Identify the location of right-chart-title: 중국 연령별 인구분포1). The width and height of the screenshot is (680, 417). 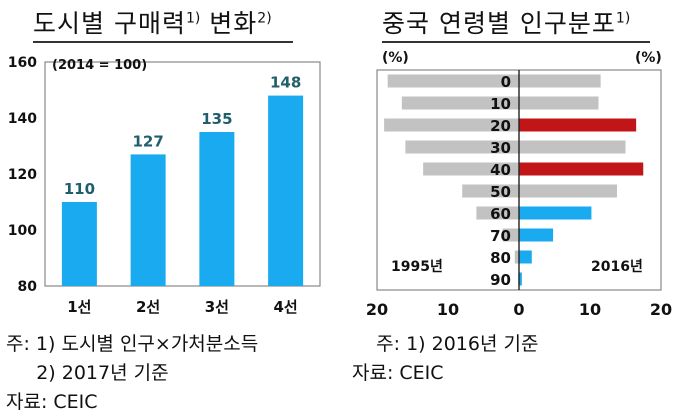
(506, 22).